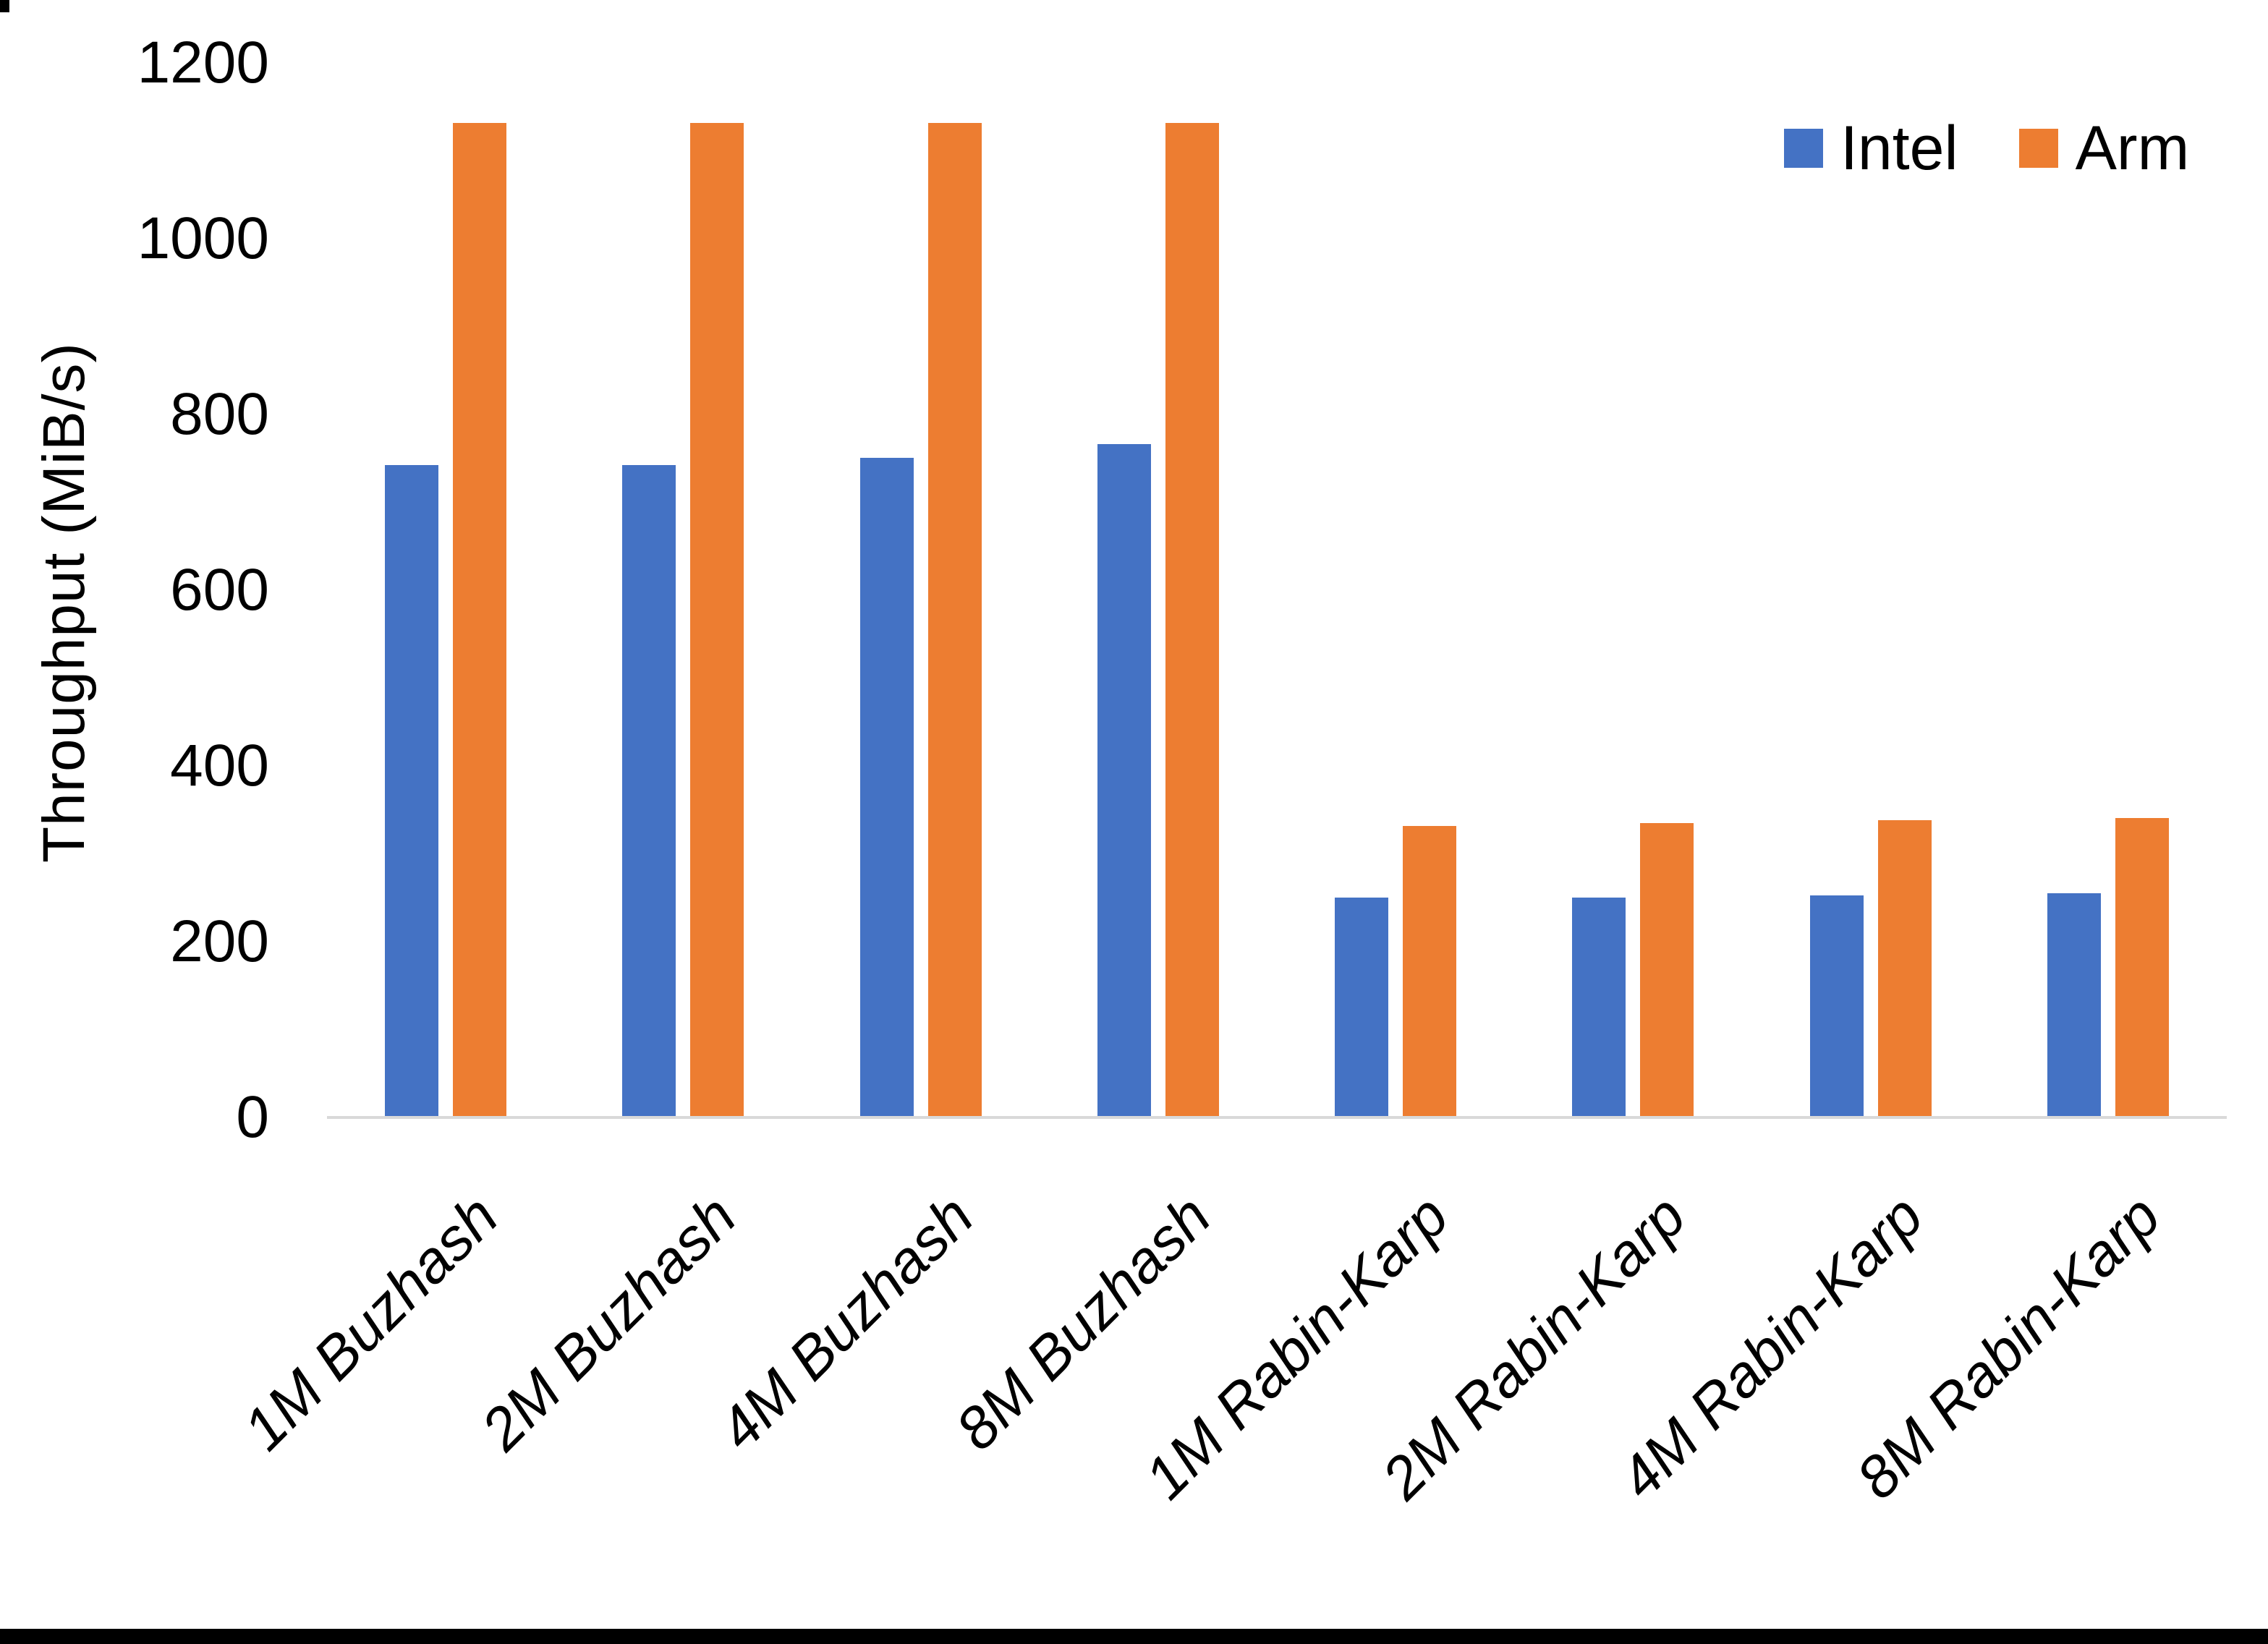 This screenshot has height=1644, width=2268. Describe the element at coordinates (2038, 148) in the screenshot. I see `legend-swatch-arm` at that location.